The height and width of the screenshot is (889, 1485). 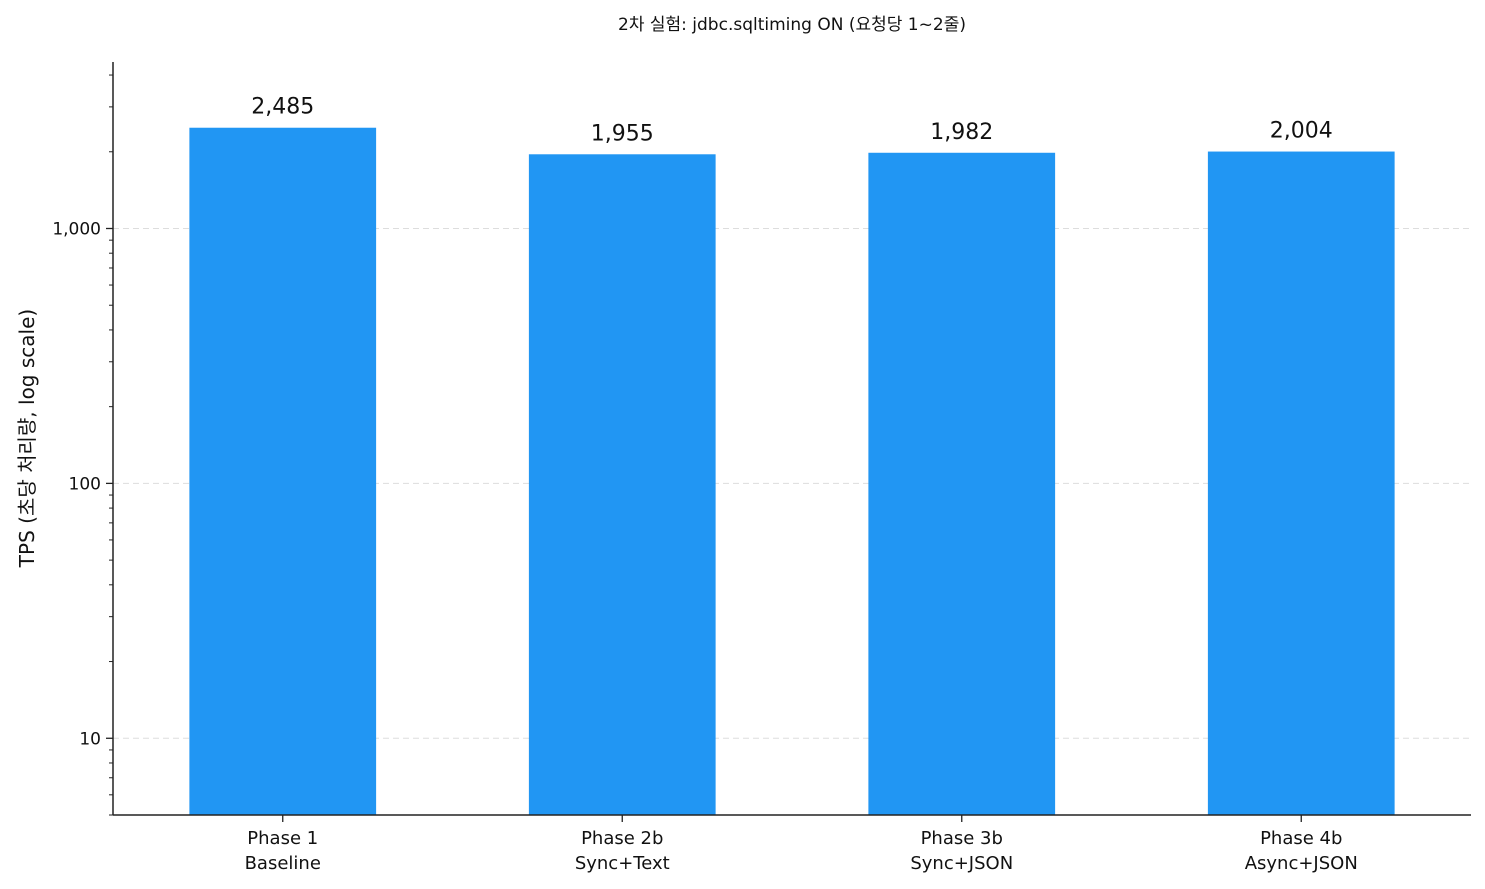 What do you see at coordinates (961, 132) in the screenshot?
I see `data-label: 1,982` at bounding box center [961, 132].